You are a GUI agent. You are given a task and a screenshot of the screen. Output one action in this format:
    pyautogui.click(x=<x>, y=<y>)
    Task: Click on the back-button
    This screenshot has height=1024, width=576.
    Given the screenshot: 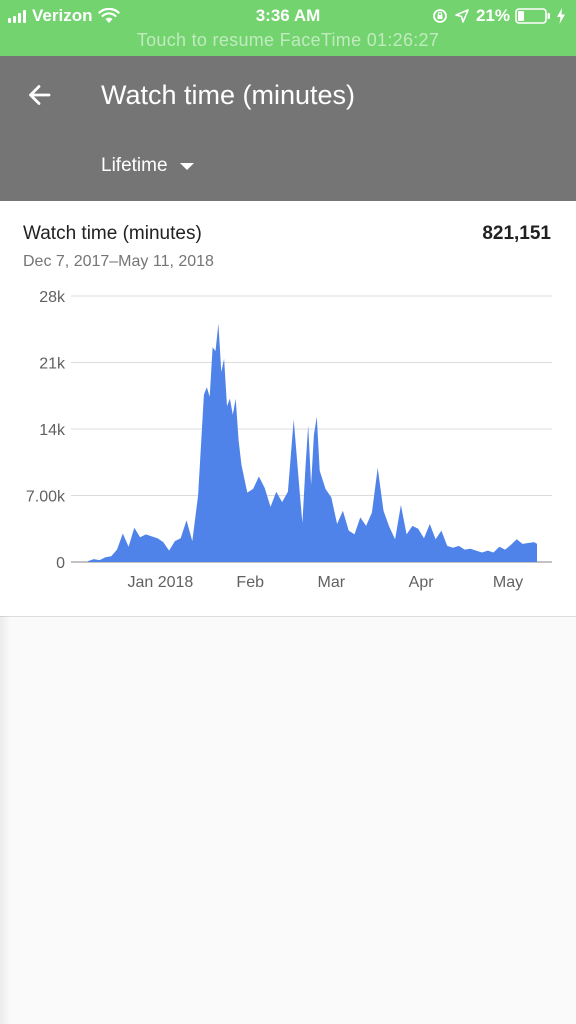 What is the action you would take?
    pyautogui.click(x=40, y=96)
    